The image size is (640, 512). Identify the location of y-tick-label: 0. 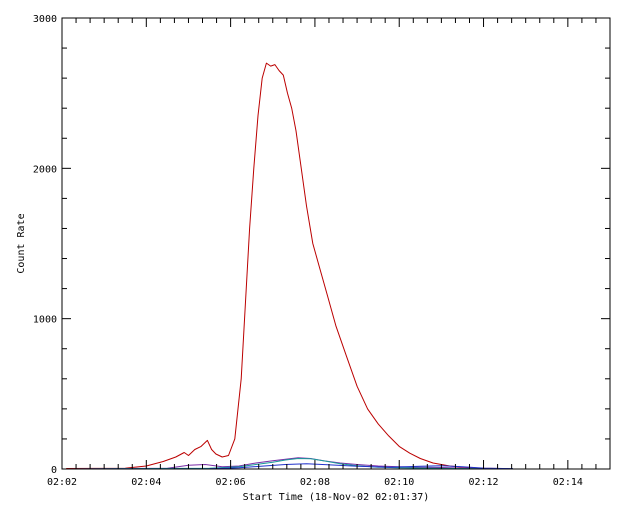
(54, 470).